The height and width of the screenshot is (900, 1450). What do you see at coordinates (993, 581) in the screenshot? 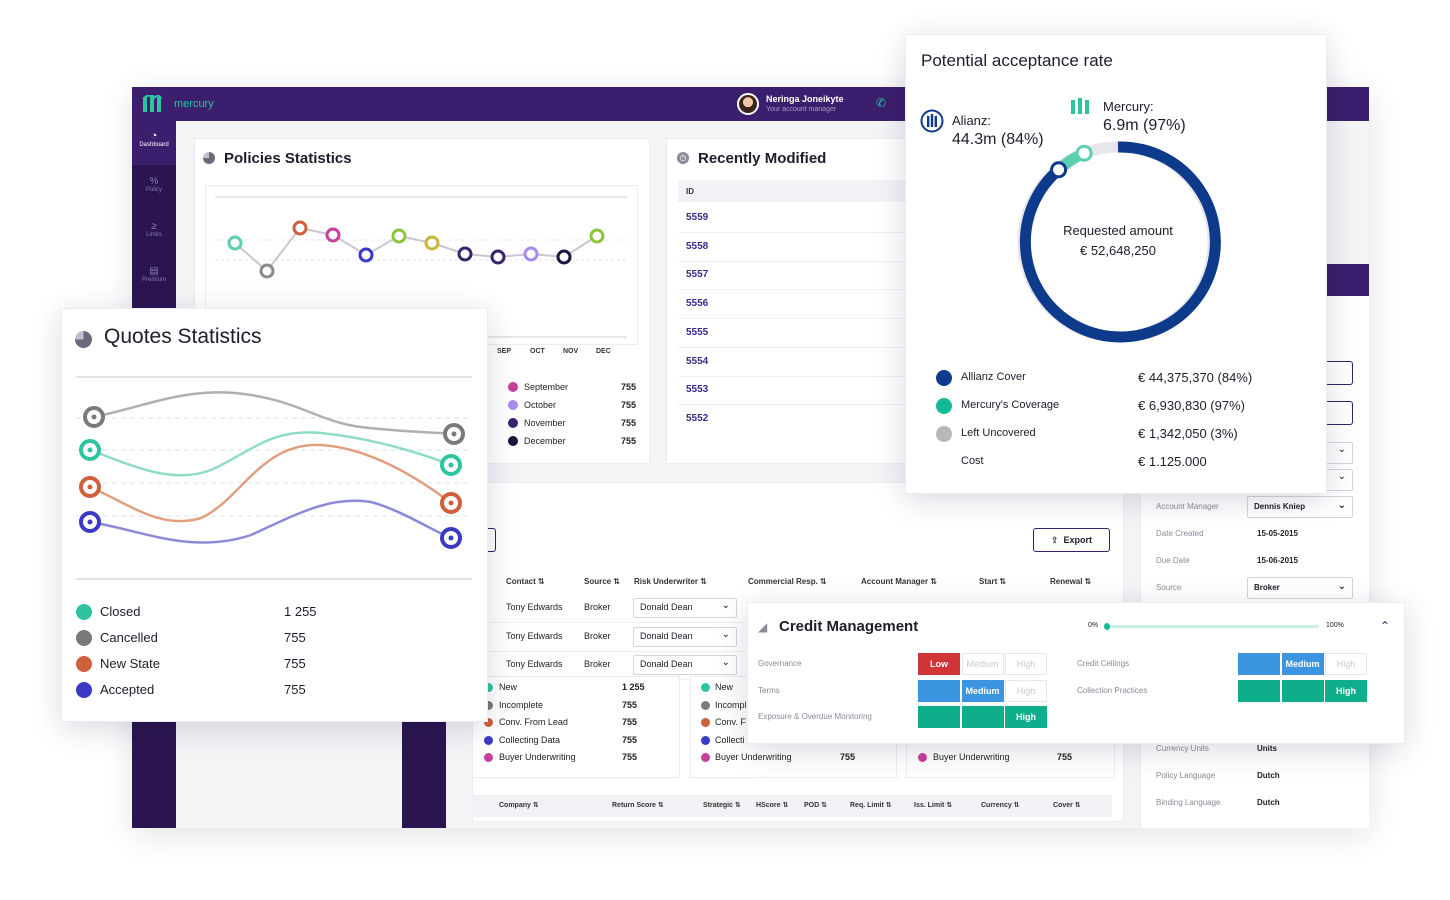
I see `table-col-header: Start ⇅` at bounding box center [993, 581].